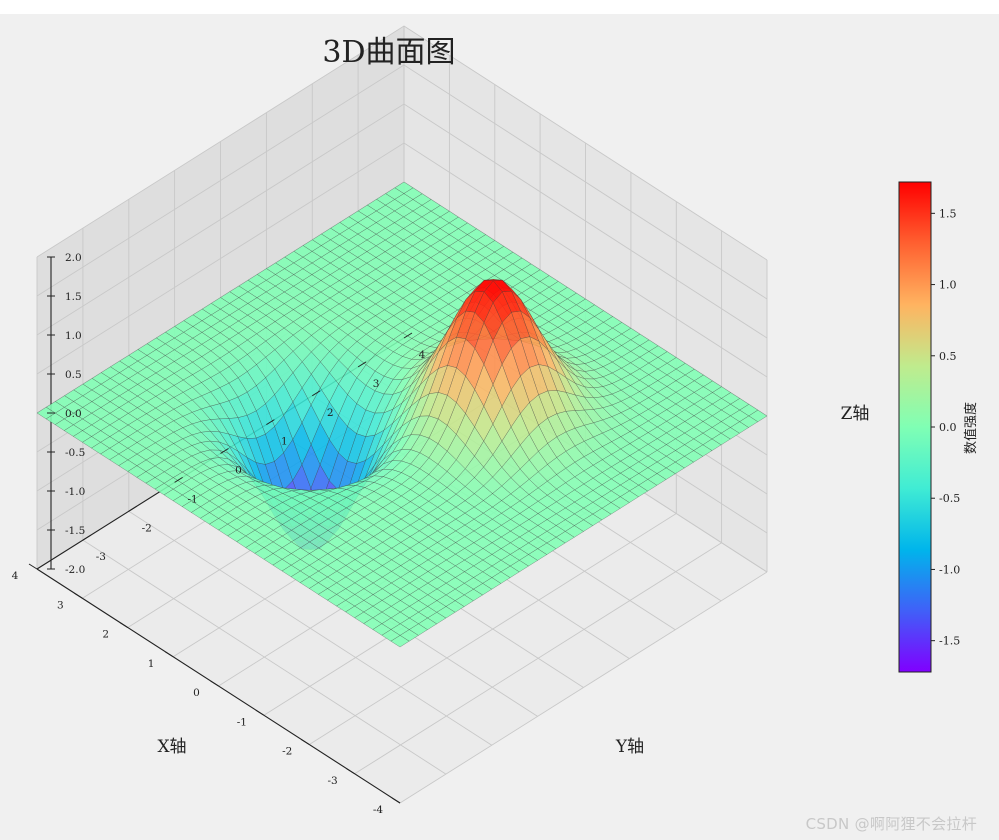 The height and width of the screenshot is (840, 999). I want to click on surface-cell, so click(400, 641).